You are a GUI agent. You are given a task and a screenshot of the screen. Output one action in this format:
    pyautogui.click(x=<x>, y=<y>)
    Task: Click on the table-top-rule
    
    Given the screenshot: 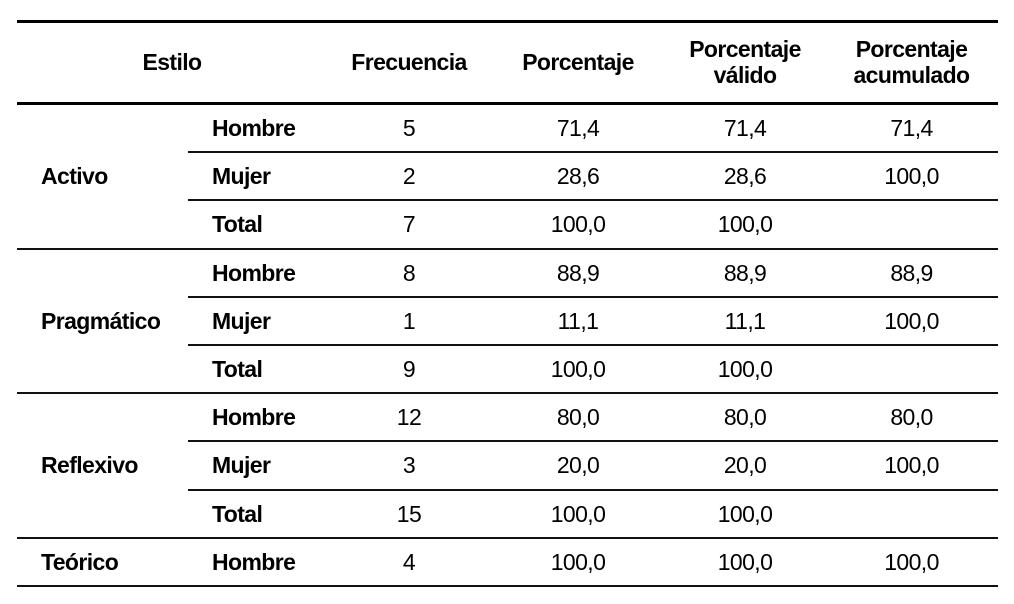 What is the action you would take?
    pyautogui.click(x=507, y=21)
    